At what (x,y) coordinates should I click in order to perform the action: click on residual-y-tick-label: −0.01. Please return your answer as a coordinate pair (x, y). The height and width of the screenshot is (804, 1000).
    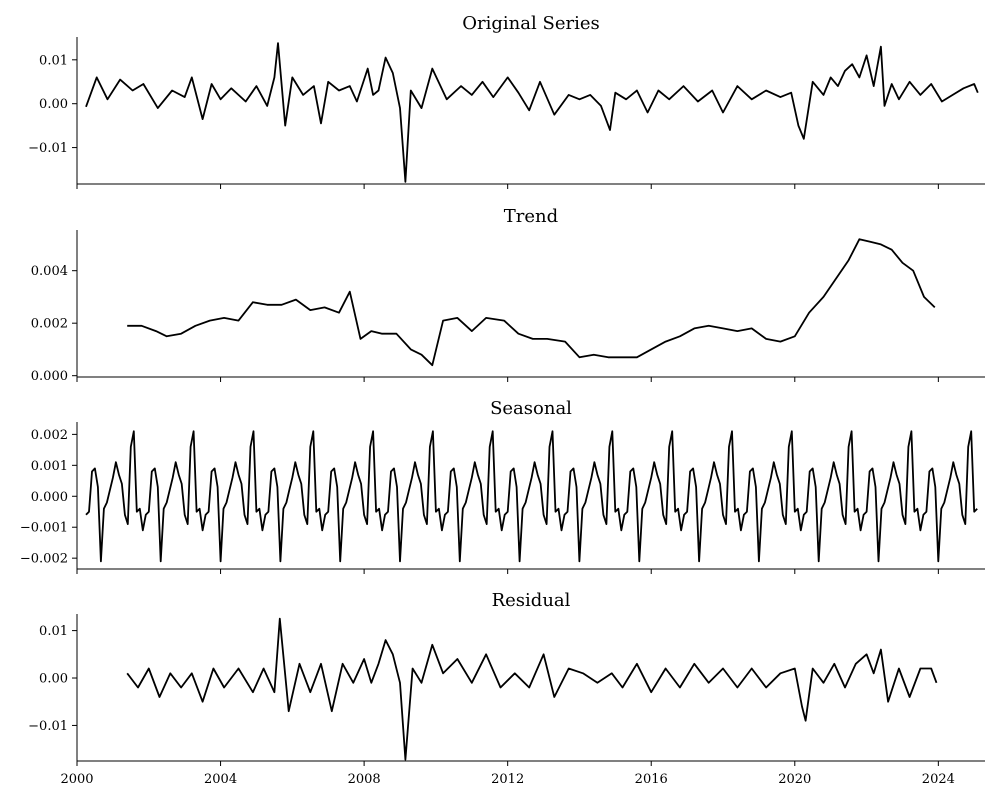
    Looking at the image, I should click on (48, 726).